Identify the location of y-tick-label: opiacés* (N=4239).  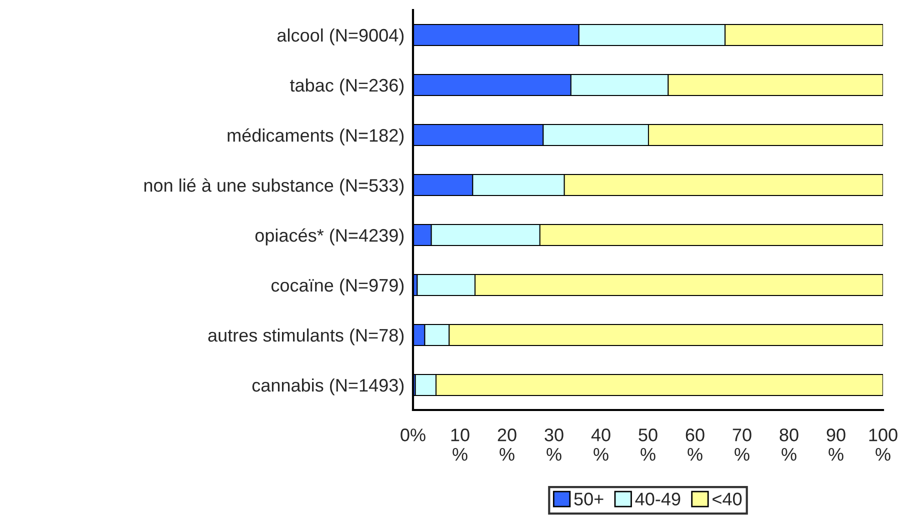
(329, 237).